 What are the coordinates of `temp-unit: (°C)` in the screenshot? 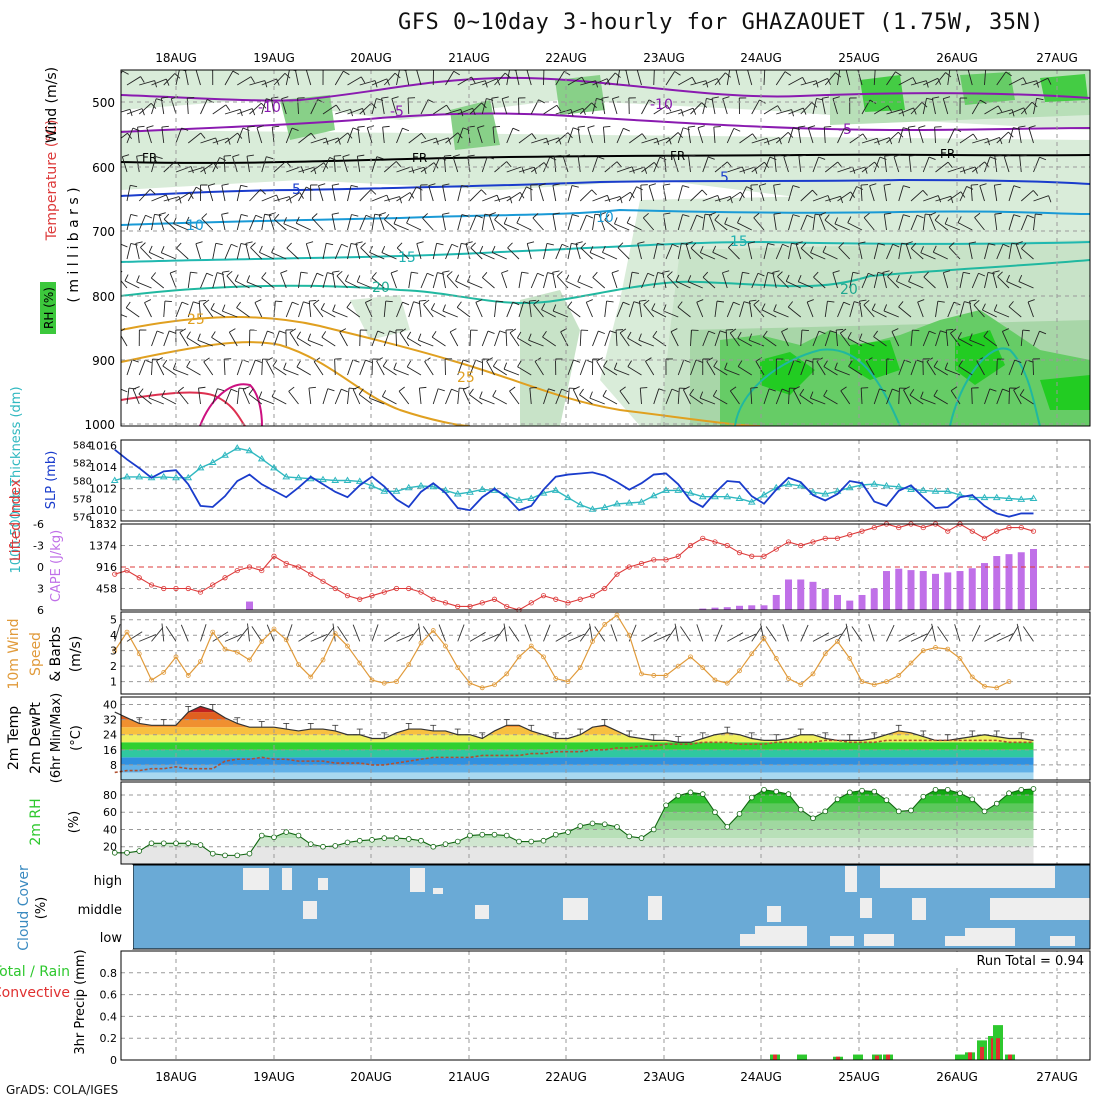 It's located at (76, 738).